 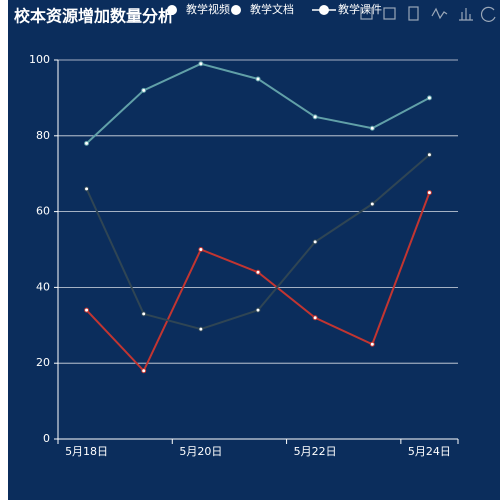 What do you see at coordinates (86, 451) in the screenshot?
I see `x-tick-label: 5月18日` at bounding box center [86, 451].